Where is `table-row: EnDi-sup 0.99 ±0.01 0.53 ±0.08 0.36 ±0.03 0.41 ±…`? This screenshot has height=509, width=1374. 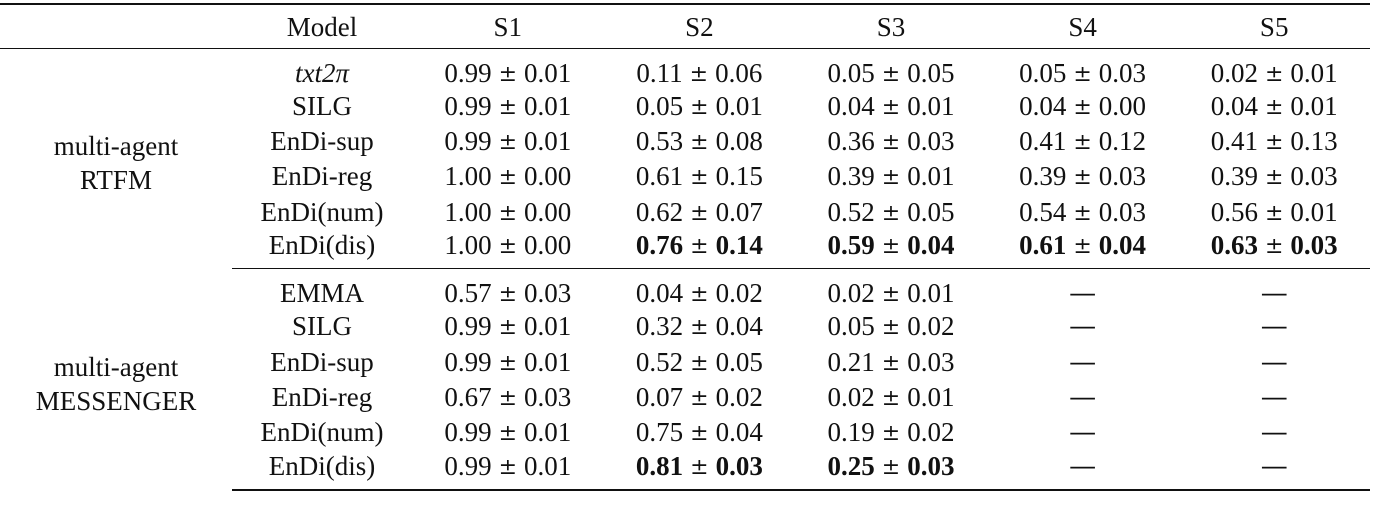
table-row: EnDi-sup 0.99 ±0.01 0.53 ±0.08 0.36 ±0.03 0.41 ±… is located at coordinates (685, 141).